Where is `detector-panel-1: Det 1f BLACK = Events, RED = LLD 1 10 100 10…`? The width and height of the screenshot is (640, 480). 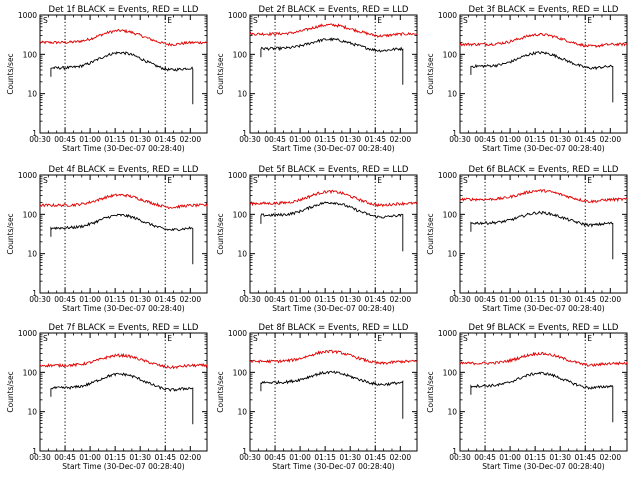 detector-panel-1: Det 1f BLACK = Events, RED = LLD 1 10 100 10… is located at coordinates (107, 79).